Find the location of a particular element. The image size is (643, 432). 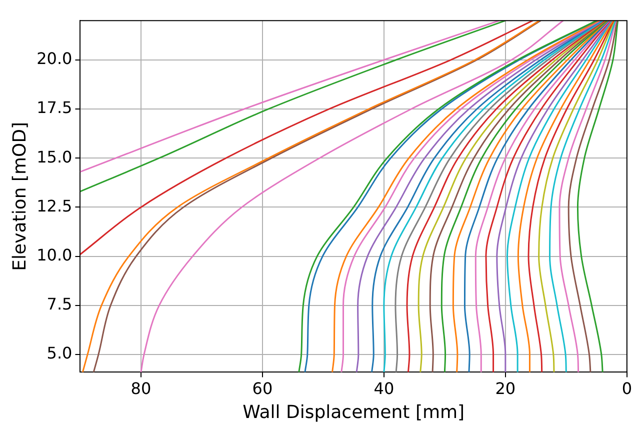

y-axis-title: Elevation [mOD] is located at coordinates (19, 196).